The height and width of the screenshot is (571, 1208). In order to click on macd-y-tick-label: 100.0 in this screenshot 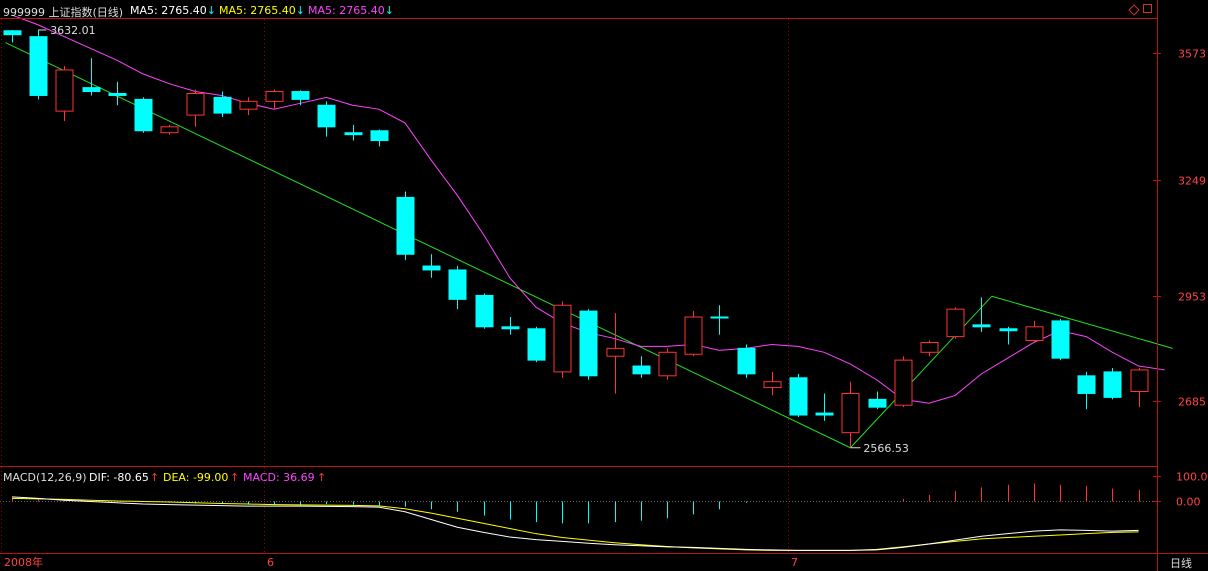, I will do `click(1192, 477)`.